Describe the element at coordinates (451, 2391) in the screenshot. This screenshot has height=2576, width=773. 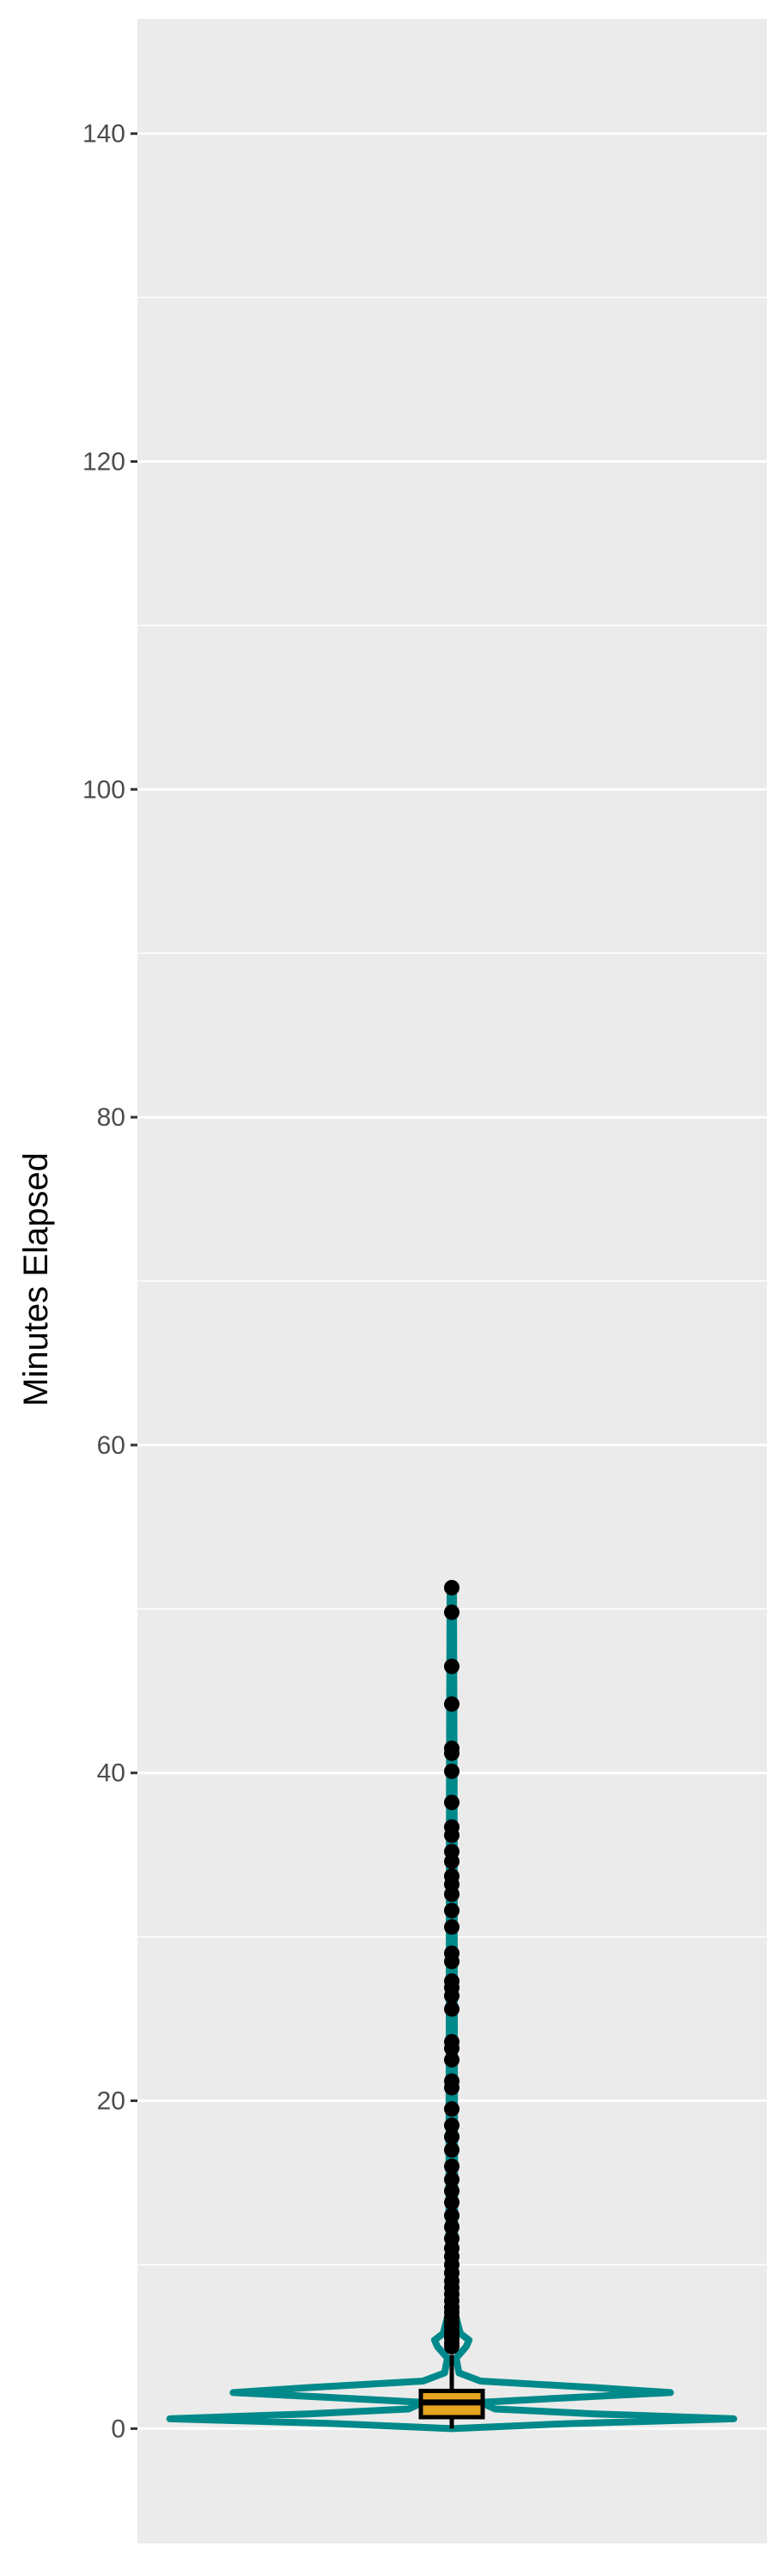
I see `boxplot-layer` at that location.